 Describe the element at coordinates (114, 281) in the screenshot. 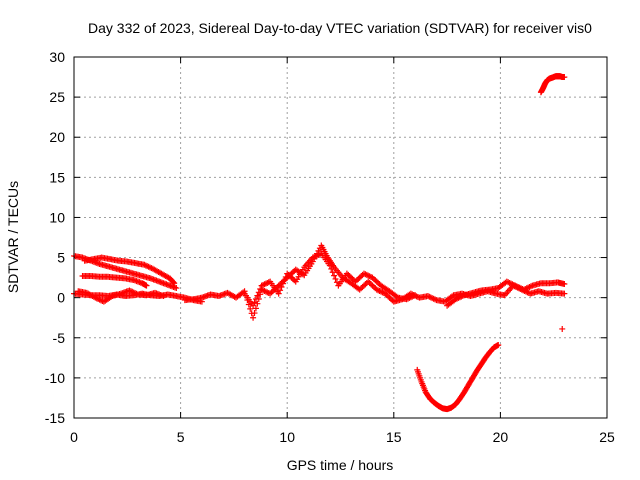

I see `series-track-c` at that location.